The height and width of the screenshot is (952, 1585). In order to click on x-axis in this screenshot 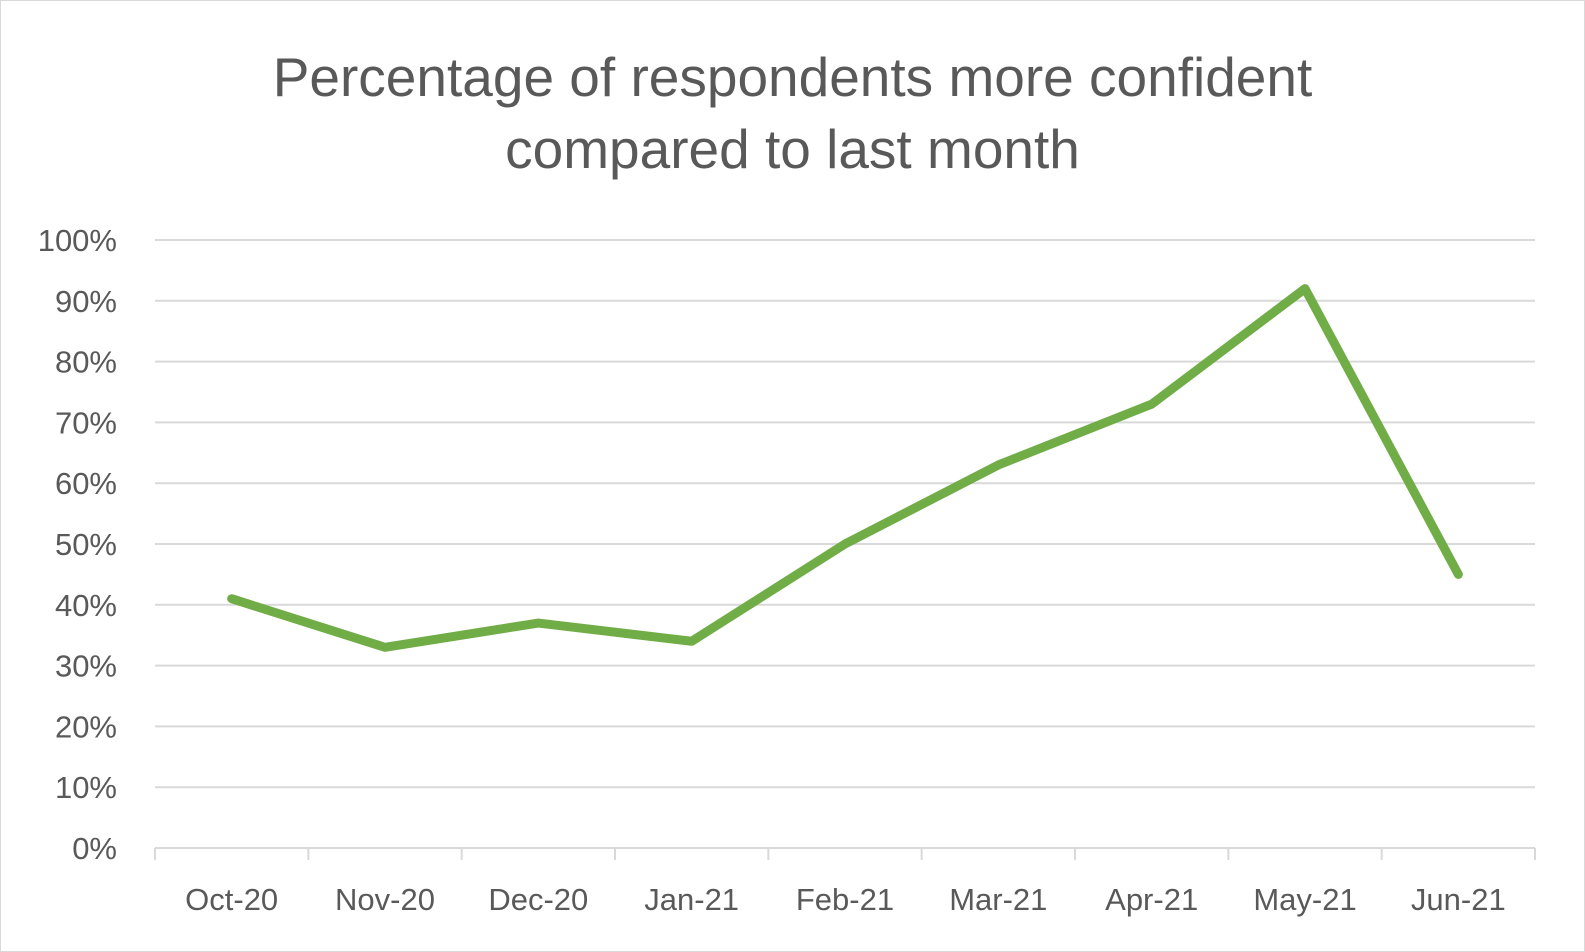, I will do `click(845, 853)`.